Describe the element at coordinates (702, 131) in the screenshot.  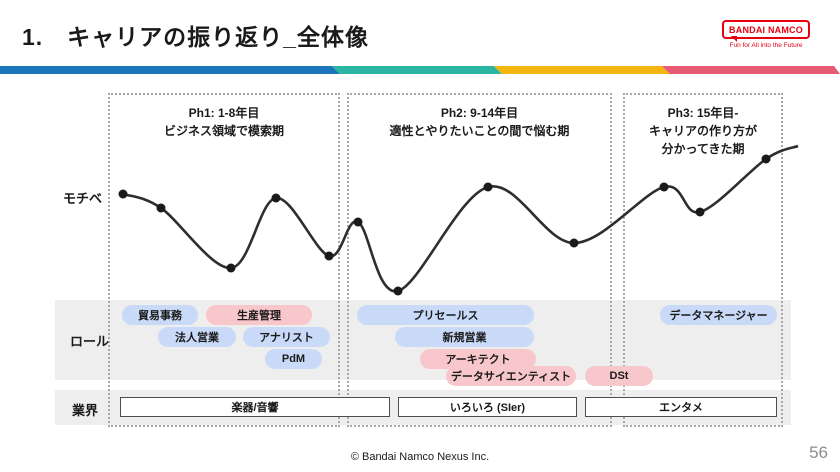
I see `phase-title-line: キャリアの作り方が` at that location.